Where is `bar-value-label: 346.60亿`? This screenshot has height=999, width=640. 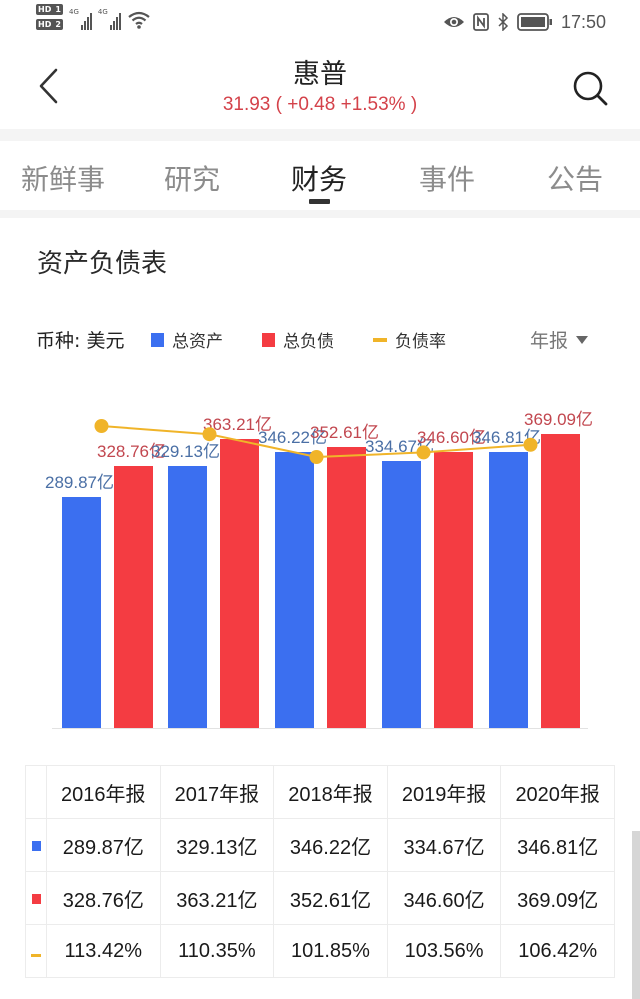
bar-value-label: 346.60亿 is located at coordinates (451, 437).